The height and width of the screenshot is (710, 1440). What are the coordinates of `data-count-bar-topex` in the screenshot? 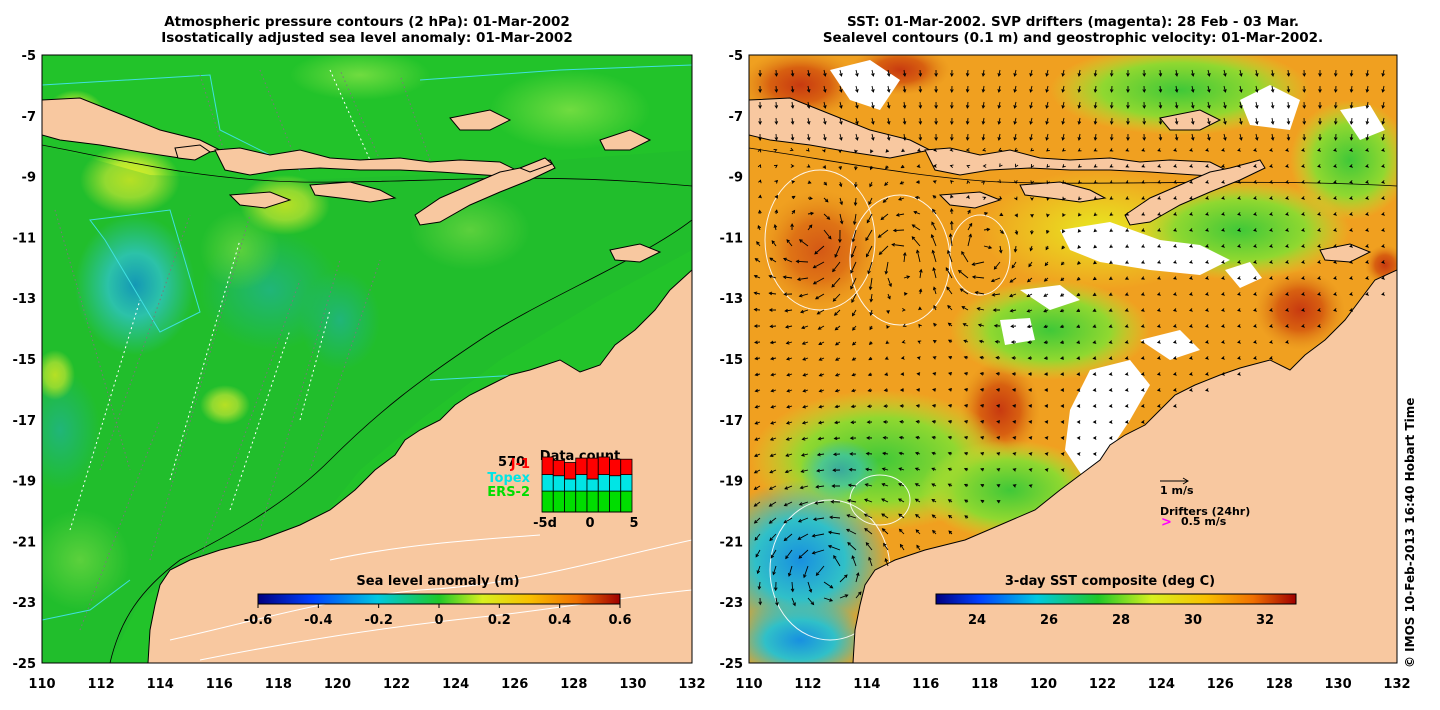 It's located at (626, 483).